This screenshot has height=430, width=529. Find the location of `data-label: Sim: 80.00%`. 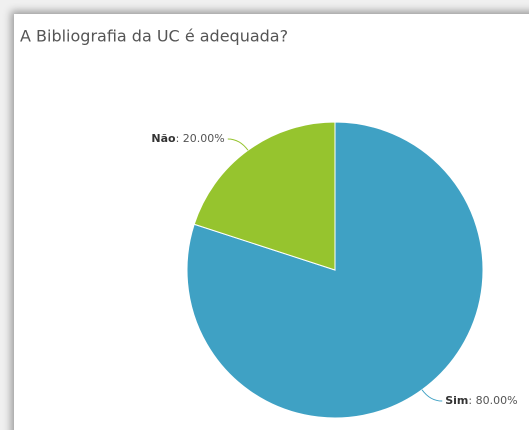

data-label: Sim: 80.00% is located at coordinates (481, 400).